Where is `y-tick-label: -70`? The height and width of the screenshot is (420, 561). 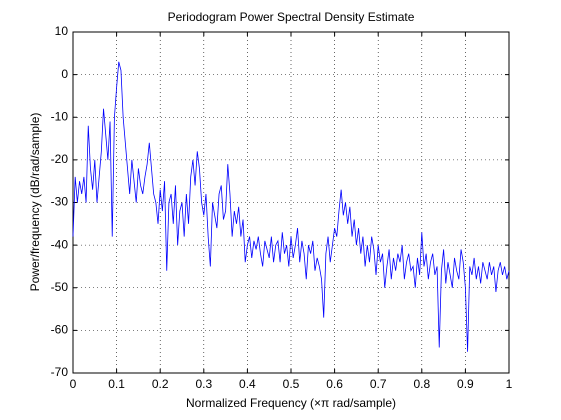
y-tick-label: -70 is located at coordinates (60, 372).